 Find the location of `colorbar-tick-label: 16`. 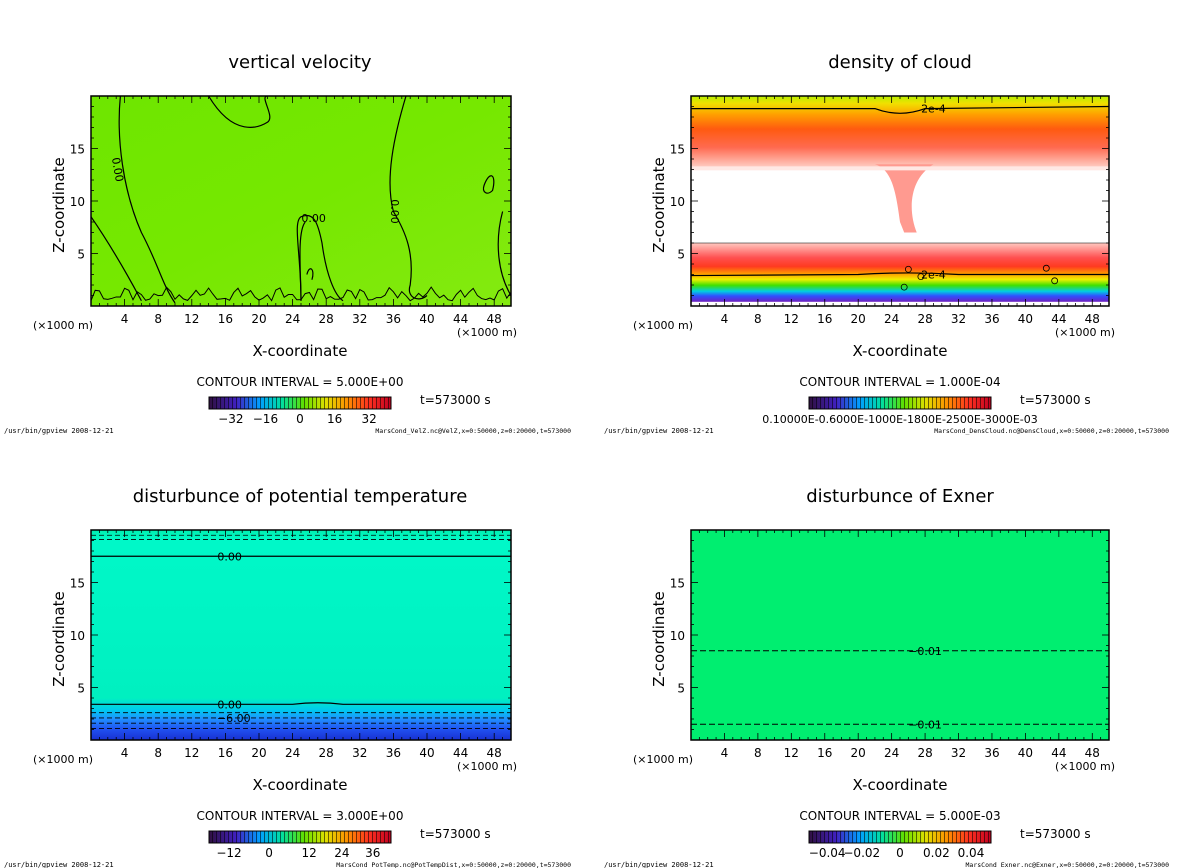

colorbar-tick-label: 16 is located at coordinates (334, 419).